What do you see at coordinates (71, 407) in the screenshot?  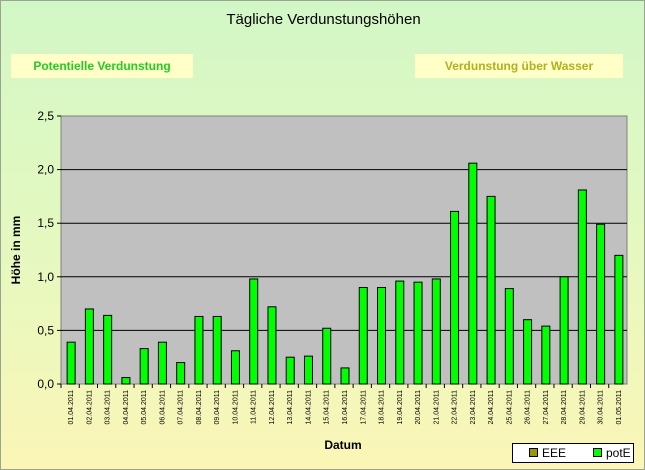 I see `x-tick-label: 01.04.2011` at bounding box center [71, 407].